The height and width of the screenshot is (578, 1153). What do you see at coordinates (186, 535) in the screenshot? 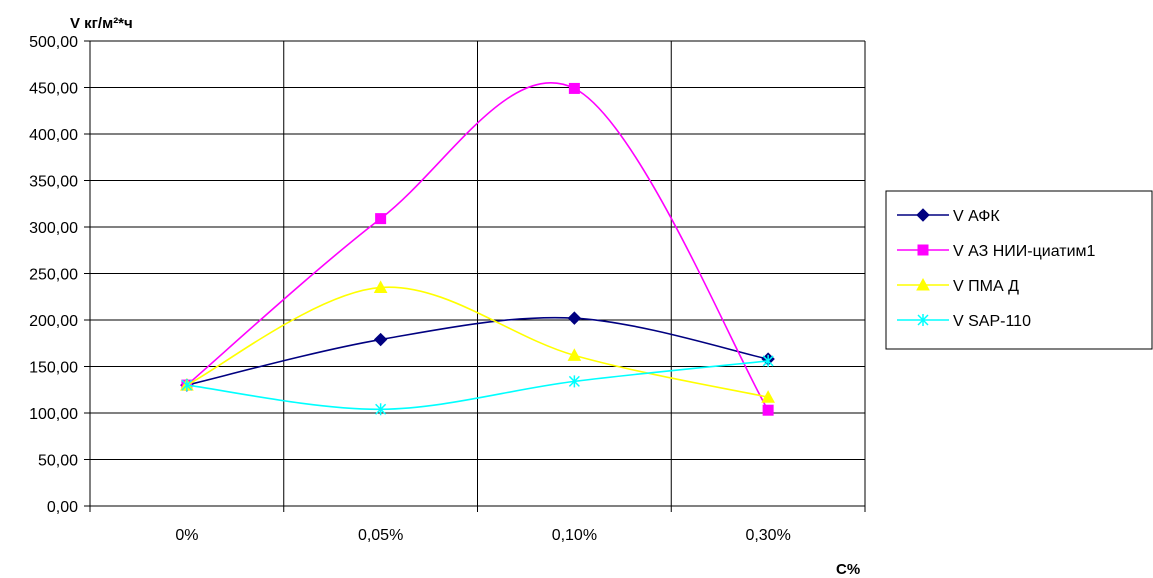
I see `x-tick-label: 0%` at bounding box center [186, 535].